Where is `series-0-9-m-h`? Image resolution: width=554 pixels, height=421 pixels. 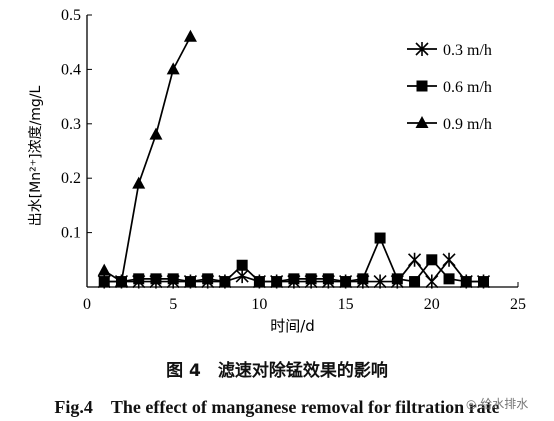 series-0-9-m-h is located at coordinates (147, 158).